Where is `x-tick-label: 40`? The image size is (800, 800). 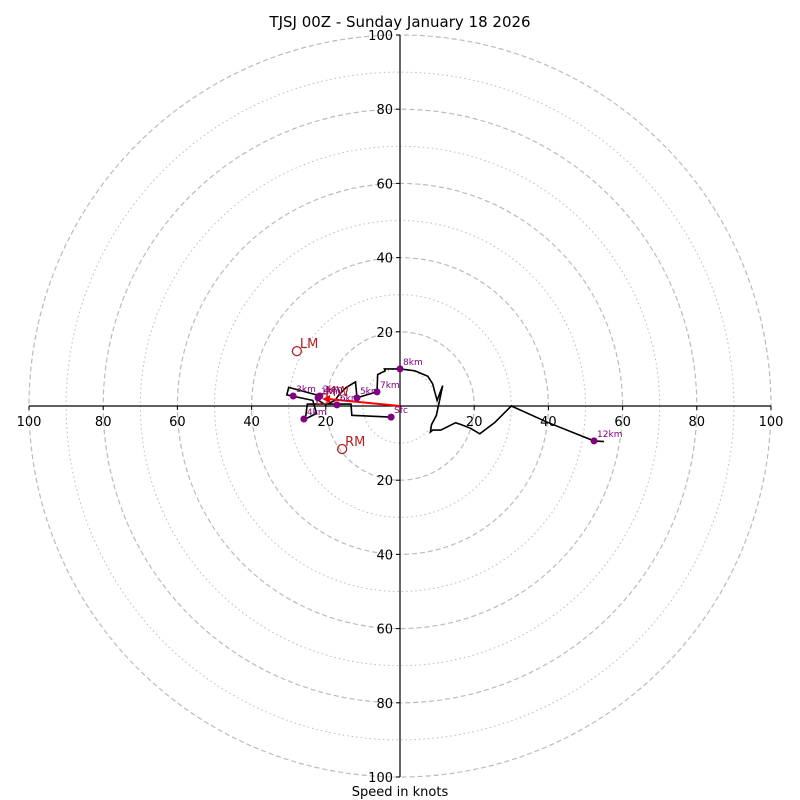 x-tick-label: 40 is located at coordinates (251, 422).